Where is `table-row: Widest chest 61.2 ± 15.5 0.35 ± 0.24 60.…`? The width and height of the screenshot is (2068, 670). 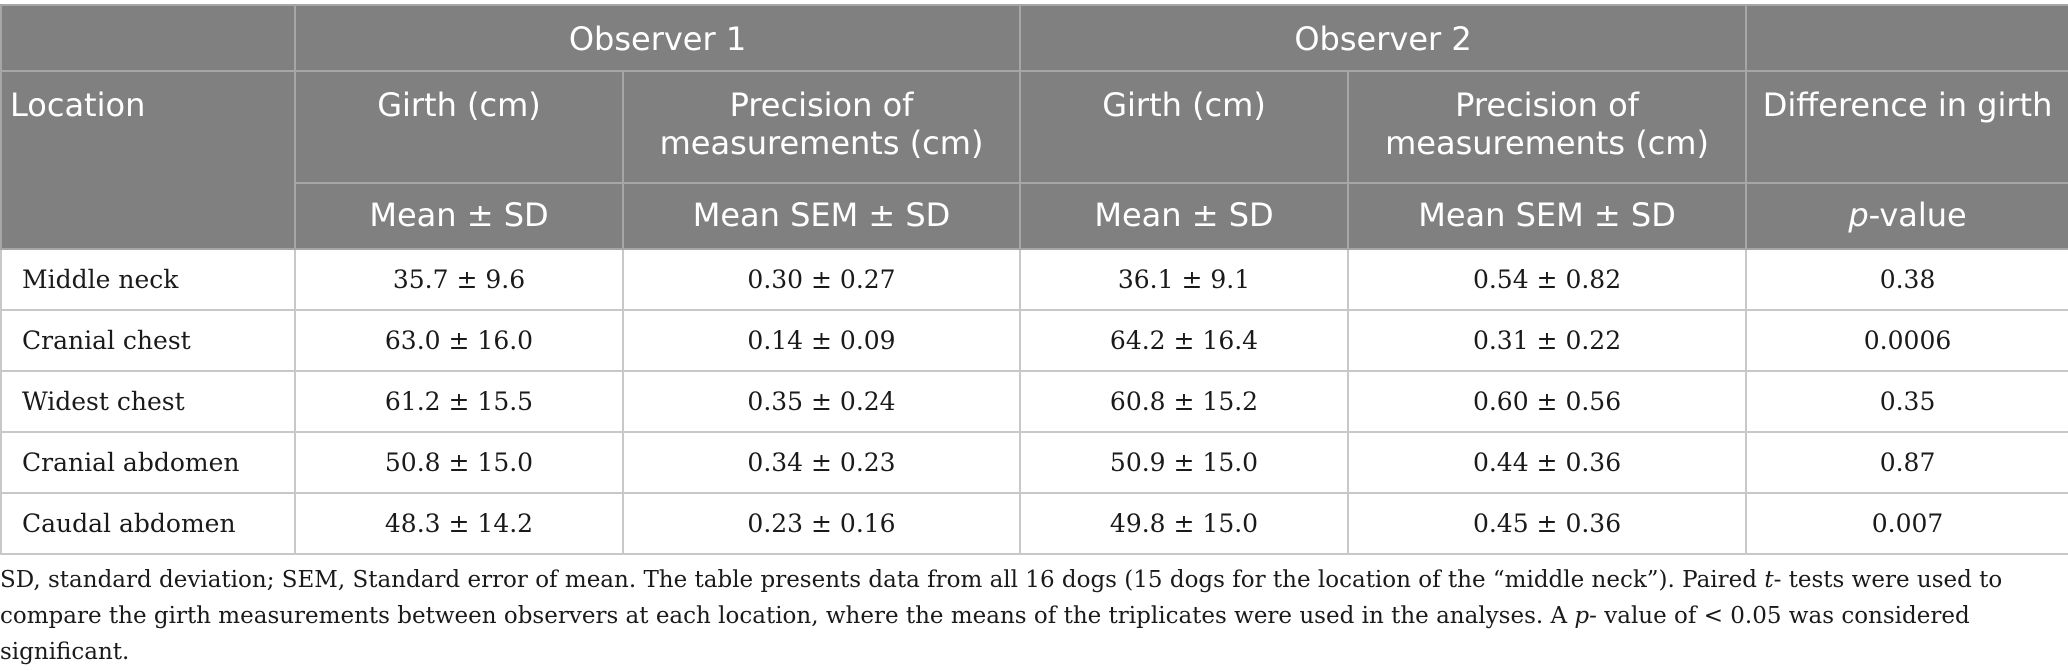 table-row: Widest chest 61.2 ± 15.5 0.35 ± 0.24 60.… is located at coordinates (1034, 401).